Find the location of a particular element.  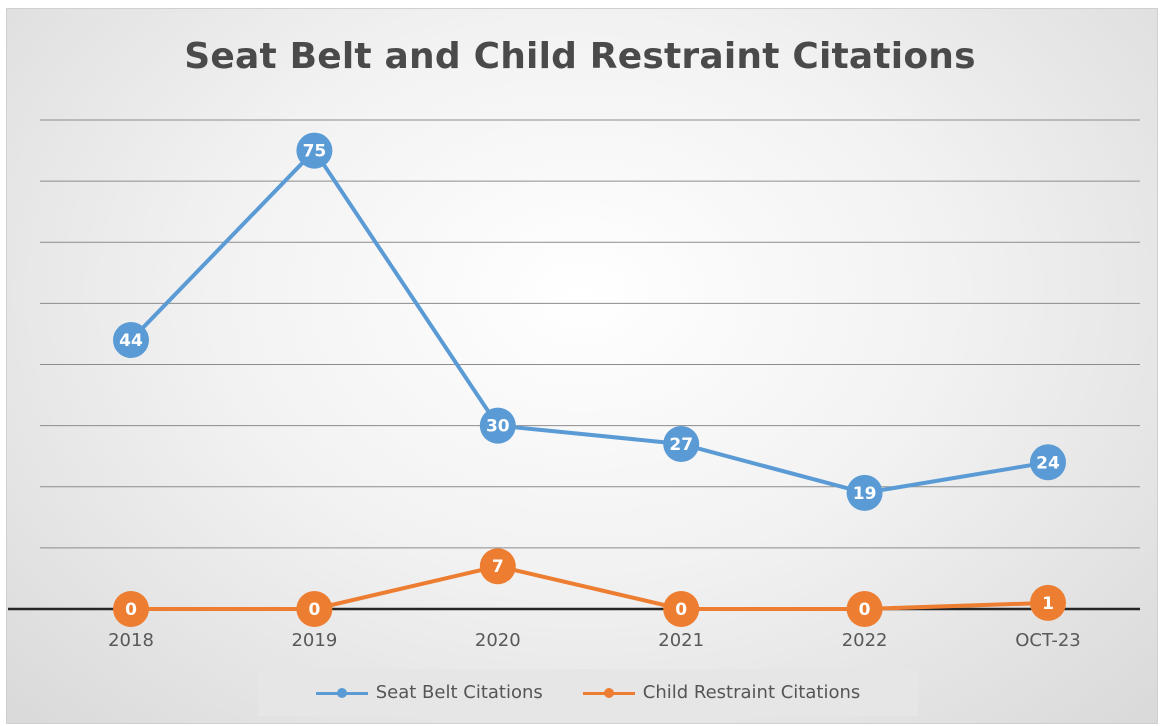

chart-title: Seat Belt and Child Restraint Citations is located at coordinates (580, 56).